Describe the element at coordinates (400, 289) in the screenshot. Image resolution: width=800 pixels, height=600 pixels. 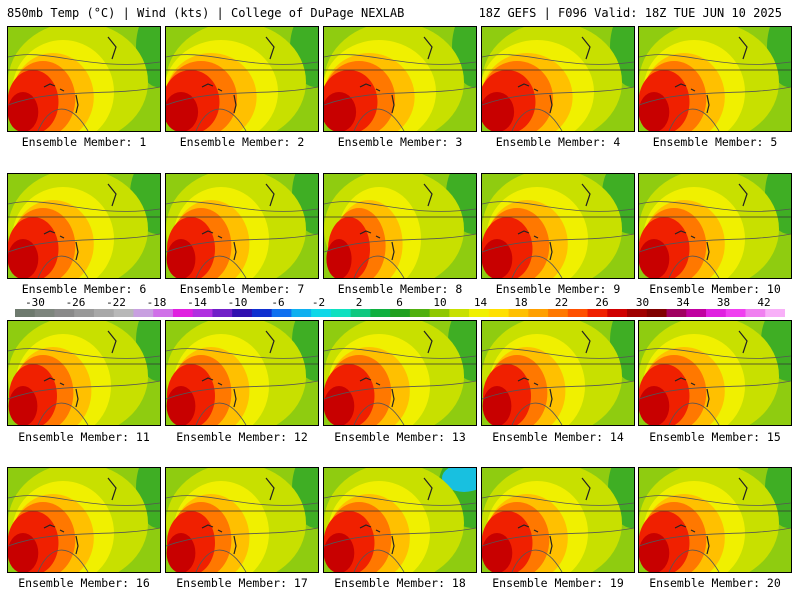
I see `ensemble-member-label: Ensemble Member: 8` at that location.